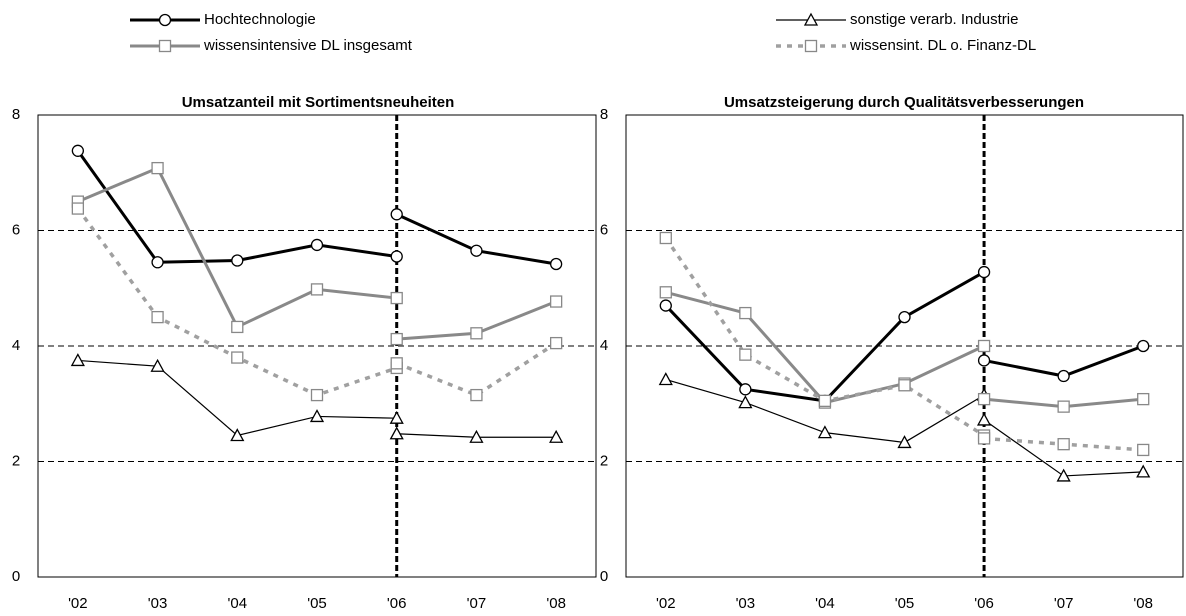 The height and width of the screenshot is (616, 1186). Describe the element at coordinates (934, 19) in the screenshot. I see `legend-label: sonstige verarb. Industrie` at that location.